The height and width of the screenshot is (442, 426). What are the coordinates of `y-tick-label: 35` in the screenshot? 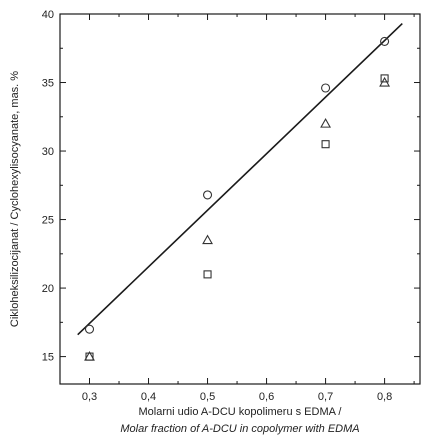 It's located at (48, 84).